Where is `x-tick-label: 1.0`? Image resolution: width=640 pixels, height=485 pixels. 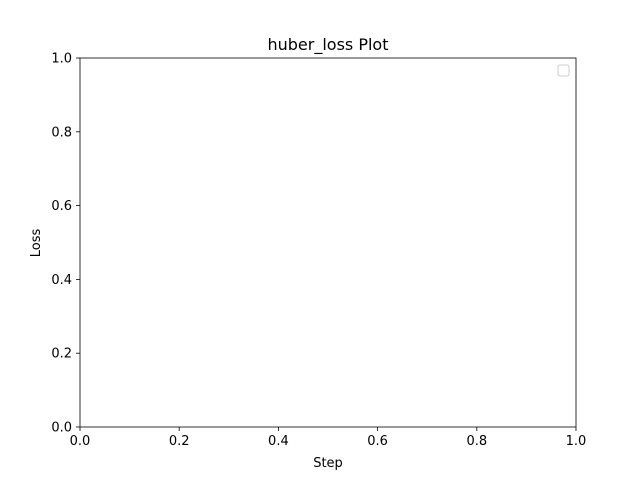
x-tick-label: 1.0 is located at coordinates (576, 441).